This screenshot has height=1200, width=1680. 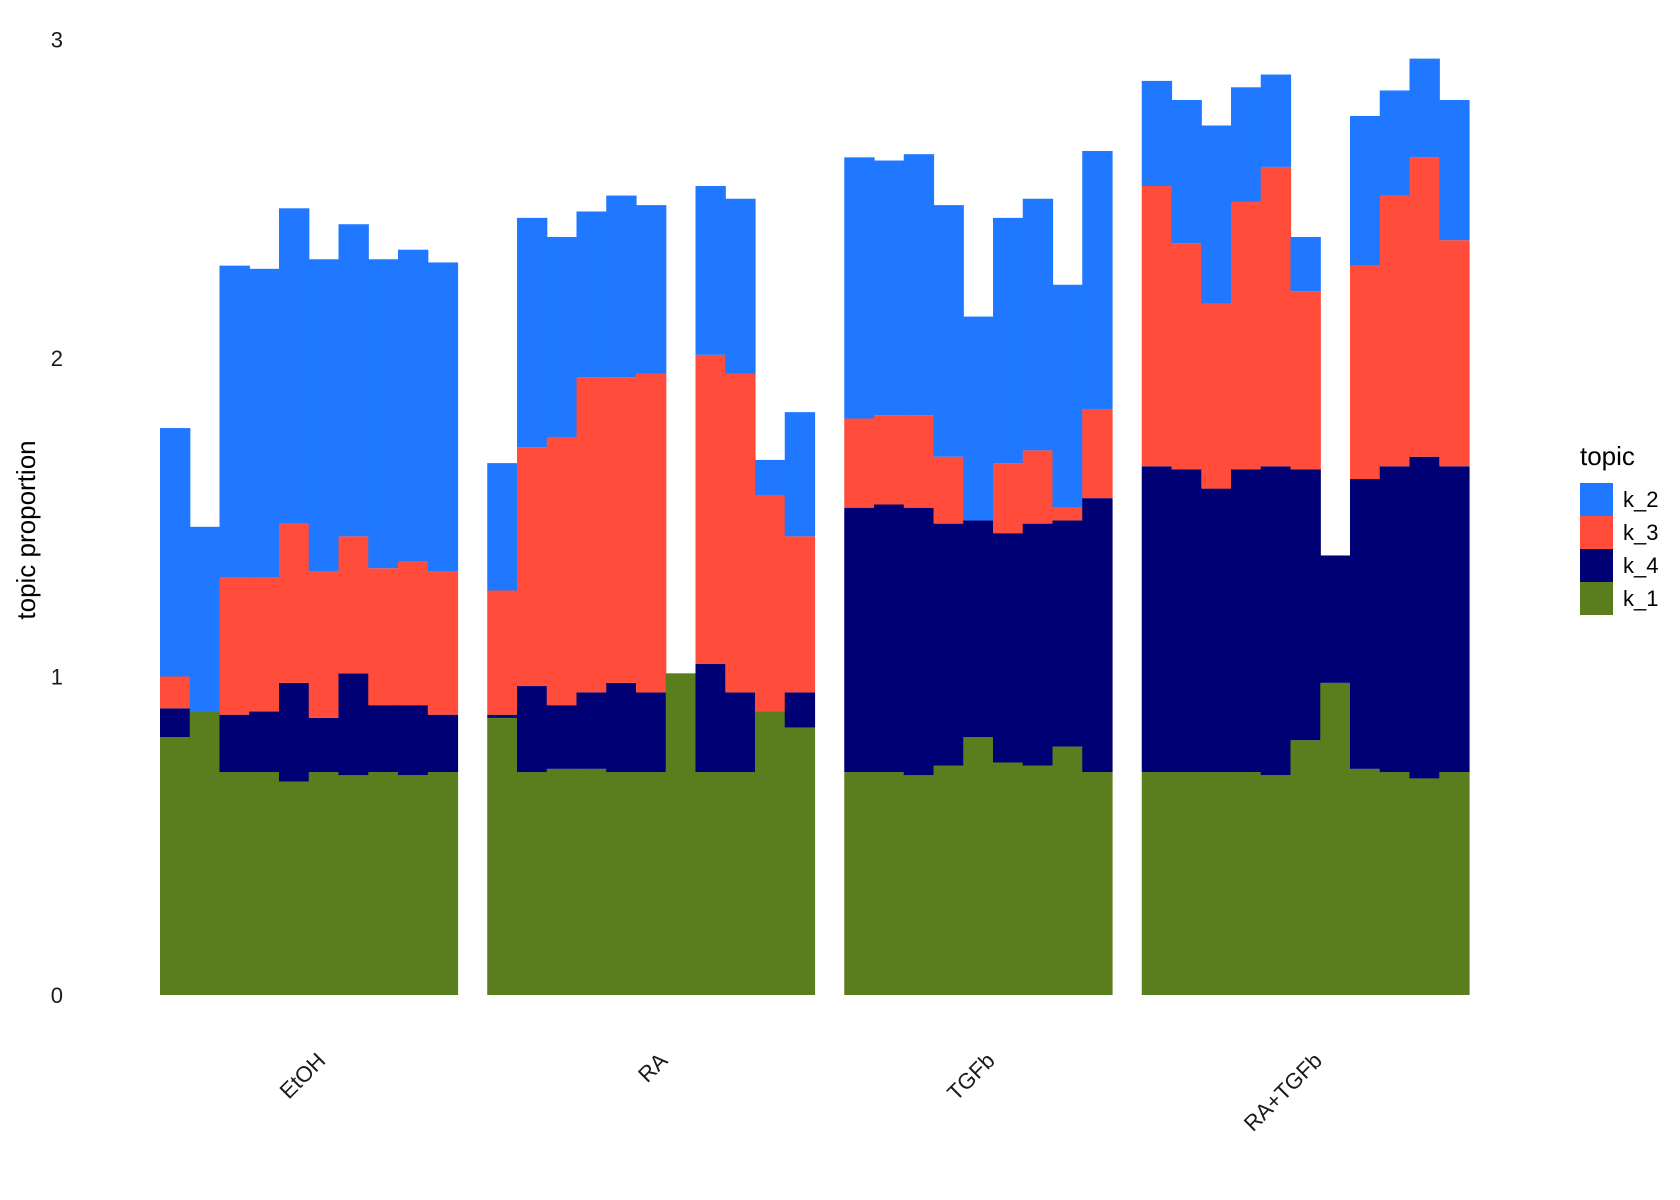 What do you see at coordinates (1157, 883) in the screenshot?
I see `bar-segment-RA+TGFb-1-k_1` at bounding box center [1157, 883].